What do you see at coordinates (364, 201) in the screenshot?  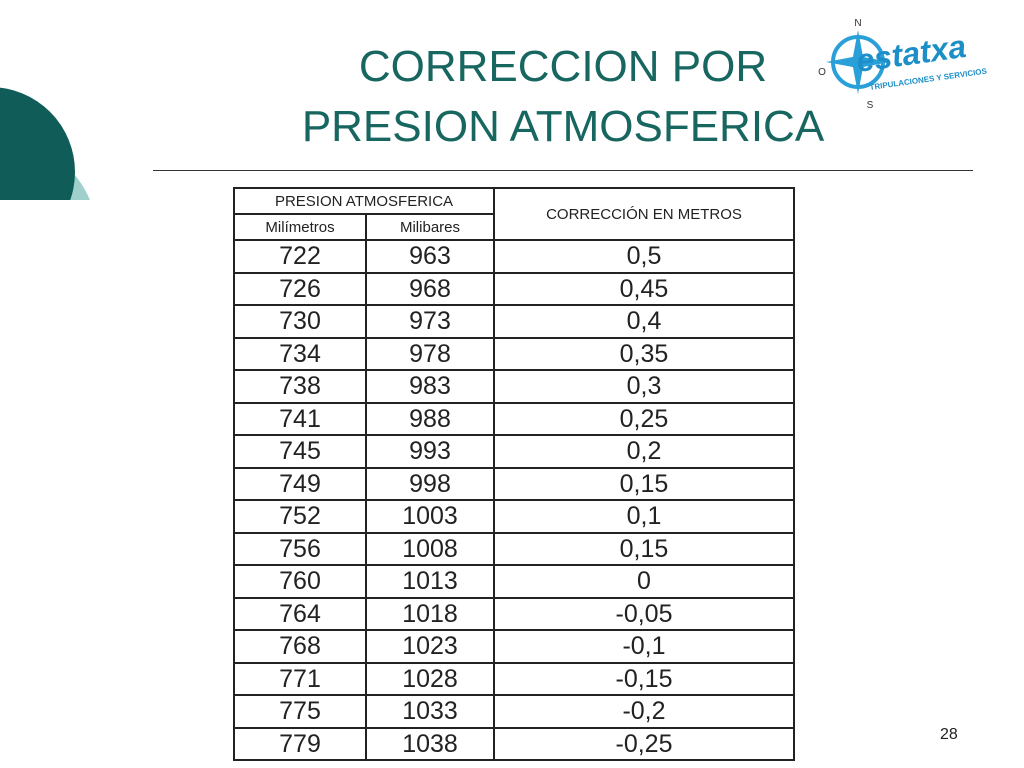 I see `group-header: PRESION ATMOSFERICA` at bounding box center [364, 201].